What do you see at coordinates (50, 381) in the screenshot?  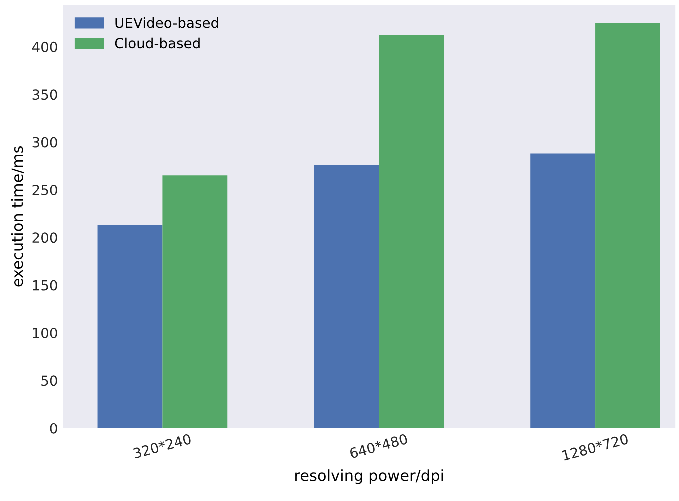 I see `y-tick-label: 50` at bounding box center [50, 381].